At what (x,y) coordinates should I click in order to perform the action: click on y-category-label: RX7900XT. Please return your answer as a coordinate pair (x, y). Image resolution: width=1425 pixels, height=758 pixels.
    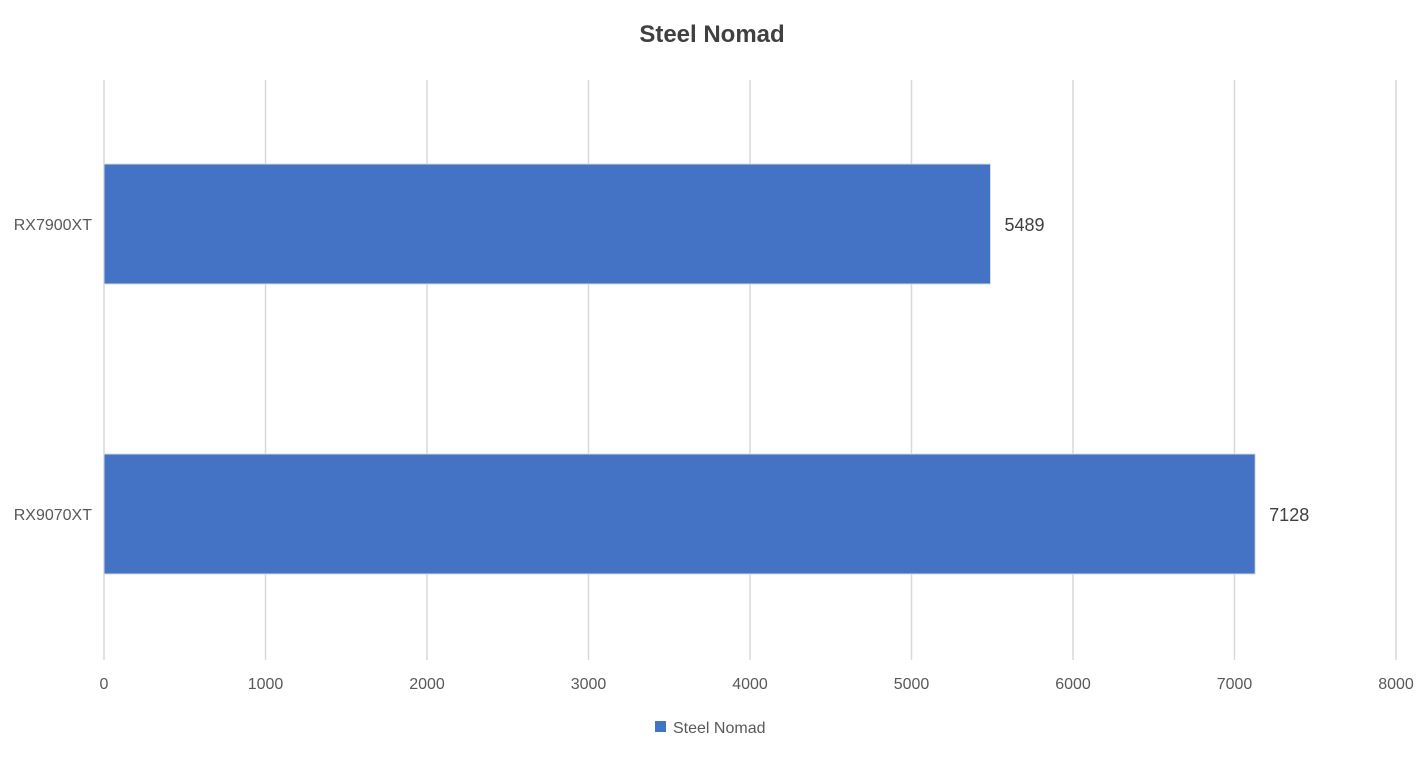
    Looking at the image, I should click on (53, 225).